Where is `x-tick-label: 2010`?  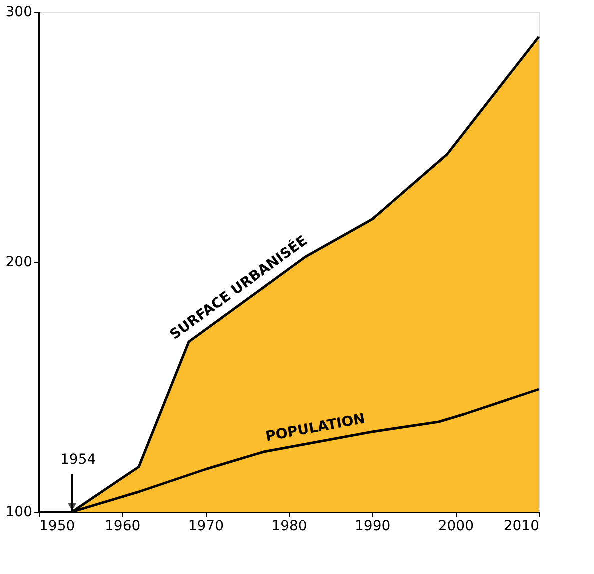
x-tick-label: 2010 is located at coordinates (522, 526).